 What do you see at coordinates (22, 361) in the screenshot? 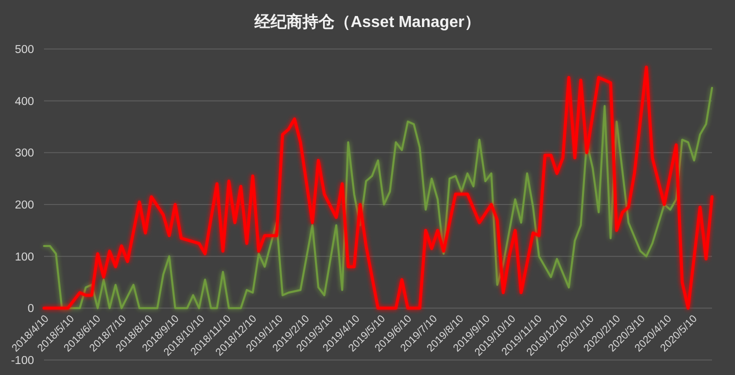
I see `y-tick-label: -100` at bounding box center [22, 361].